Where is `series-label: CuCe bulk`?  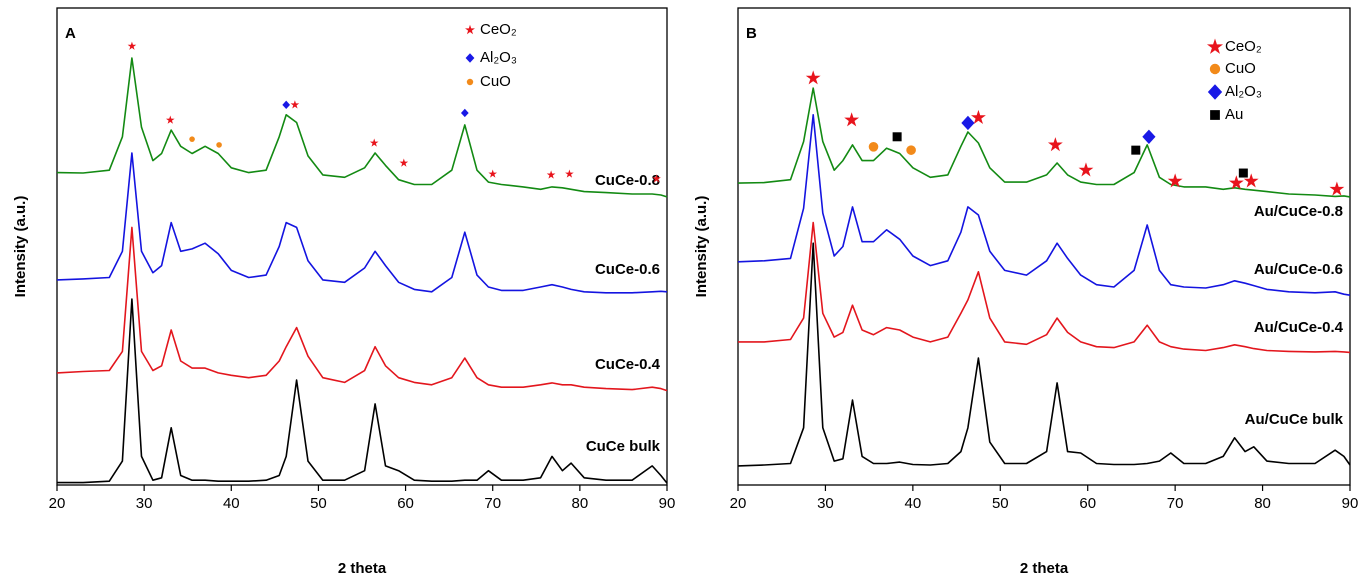
series-label: CuCe bulk is located at coordinates (623, 446).